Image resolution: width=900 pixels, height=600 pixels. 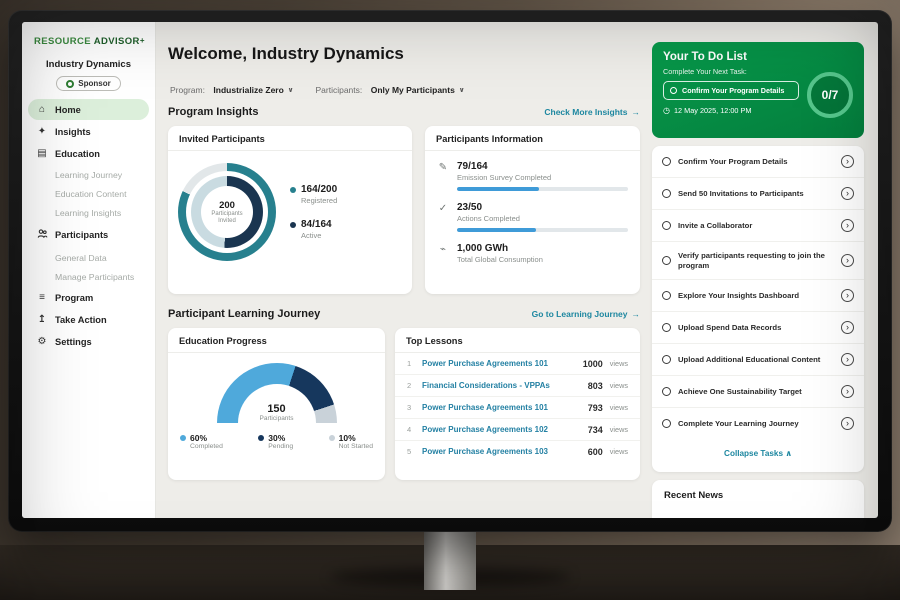 I want to click on section-title: Program Insights, so click(x=213, y=112).